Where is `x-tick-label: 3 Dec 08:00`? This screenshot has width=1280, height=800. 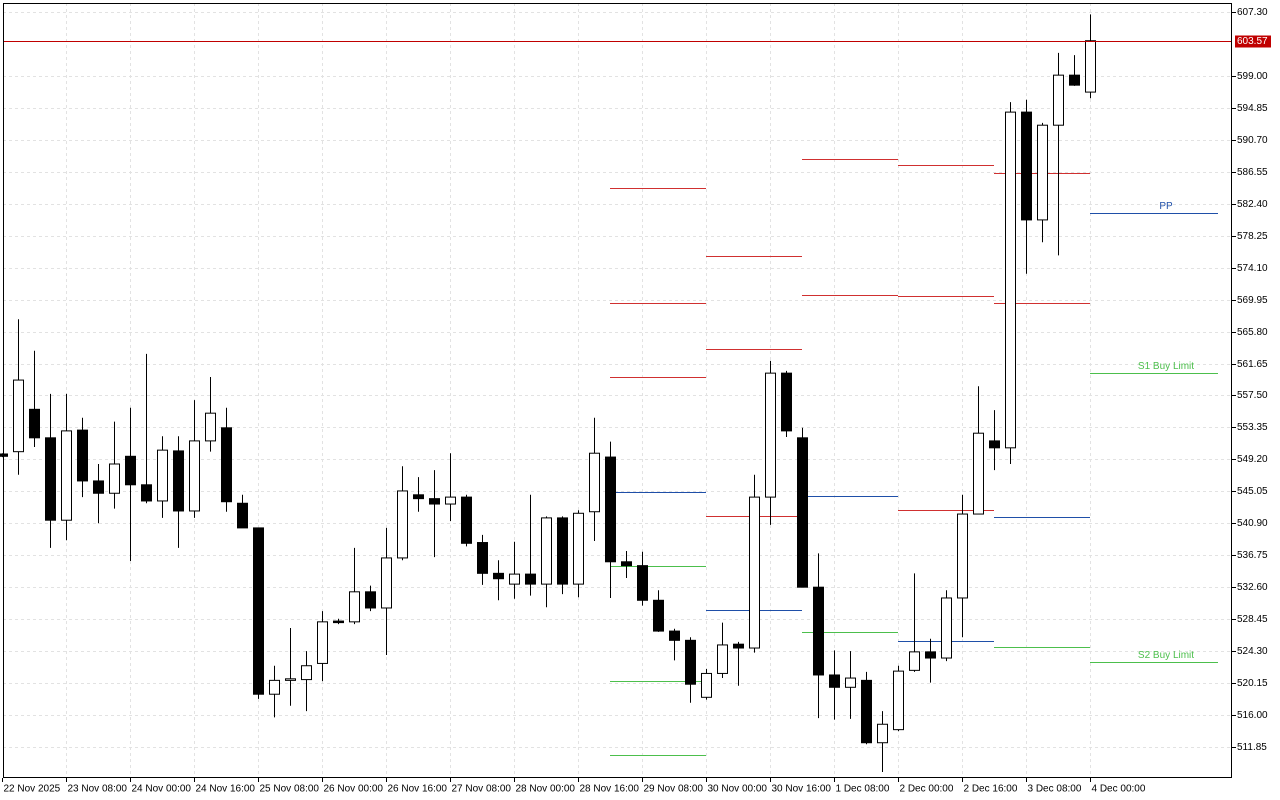 x-tick-label: 3 Dec 08:00 is located at coordinates (1055, 789).